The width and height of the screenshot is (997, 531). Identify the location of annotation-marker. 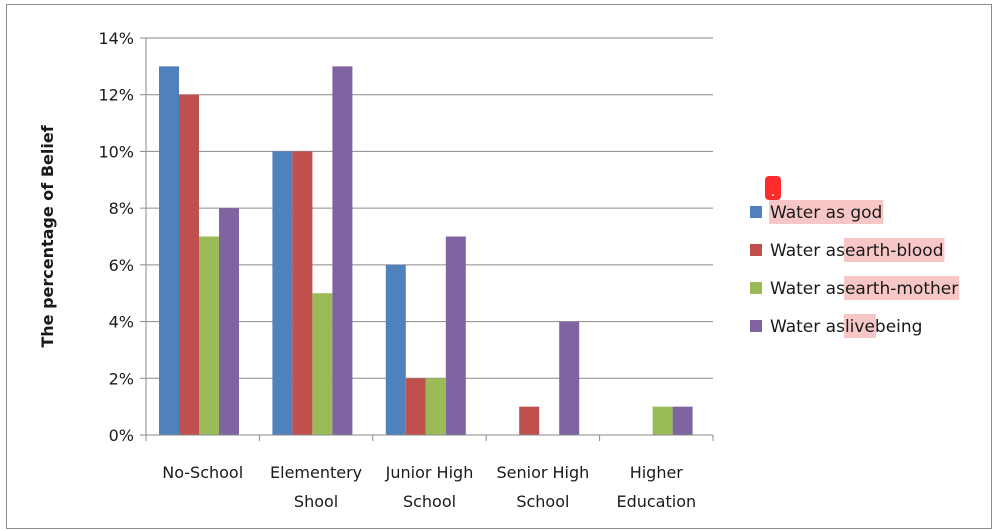
(773, 188).